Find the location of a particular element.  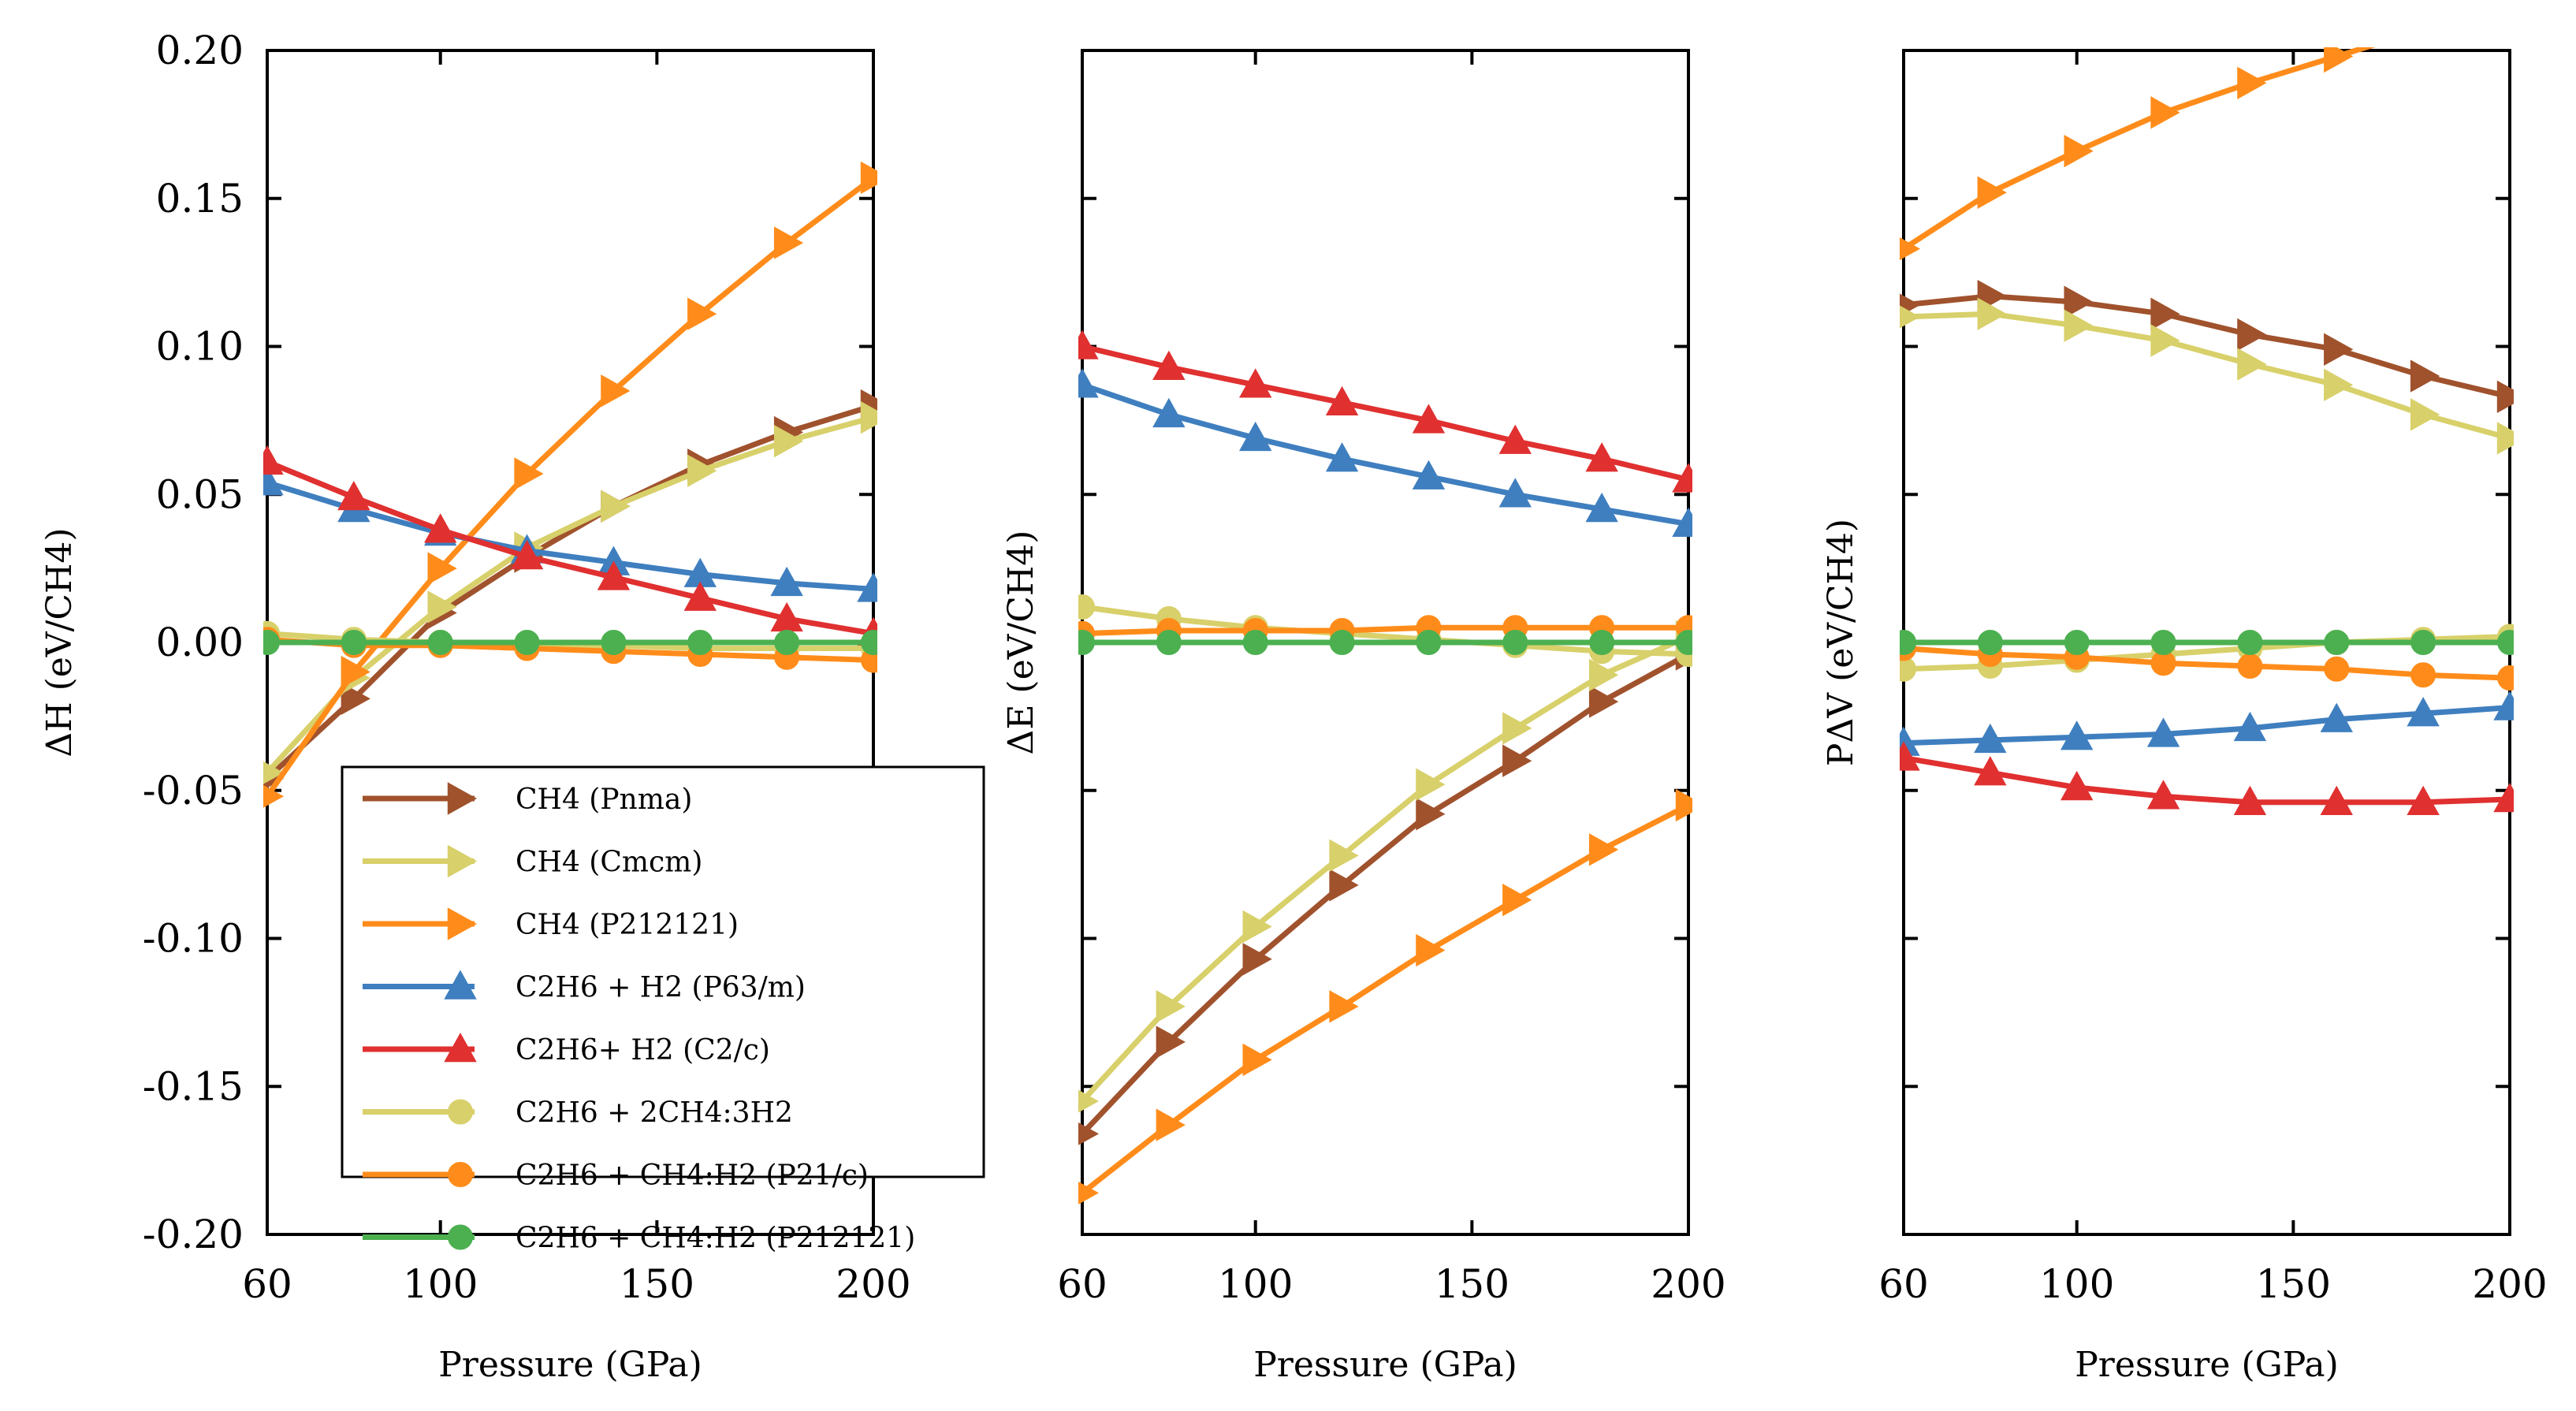

legend-entry-2: CH4 (Cmcm) is located at coordinates (532, 861).